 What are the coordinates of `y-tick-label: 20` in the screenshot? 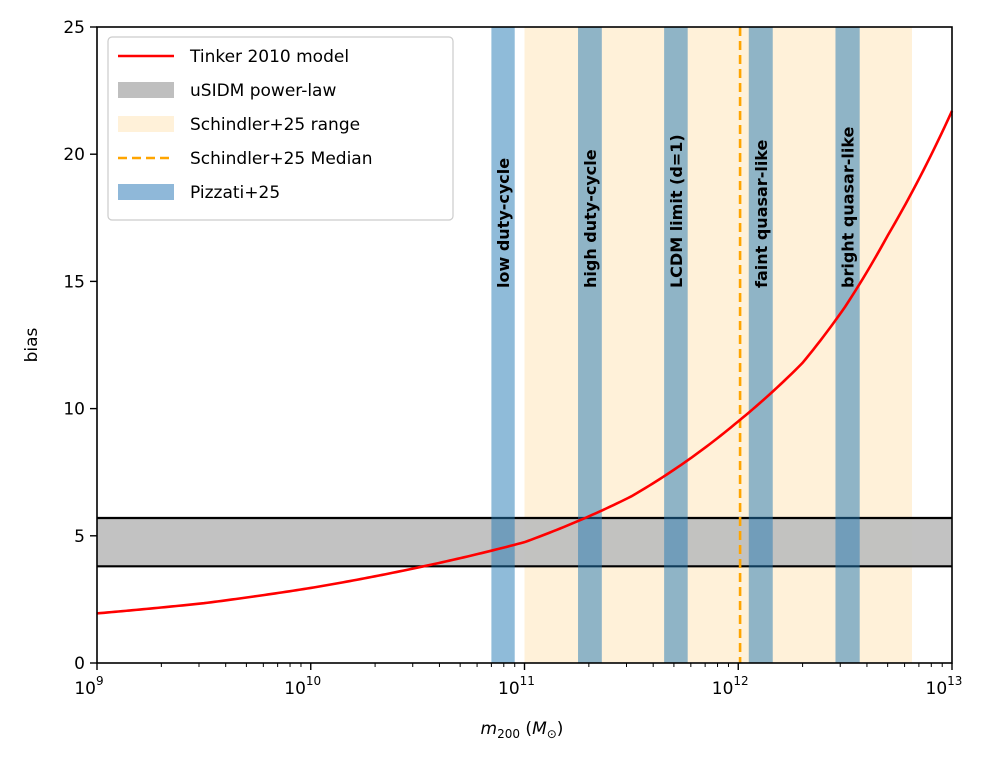 It's located at (74, 155).